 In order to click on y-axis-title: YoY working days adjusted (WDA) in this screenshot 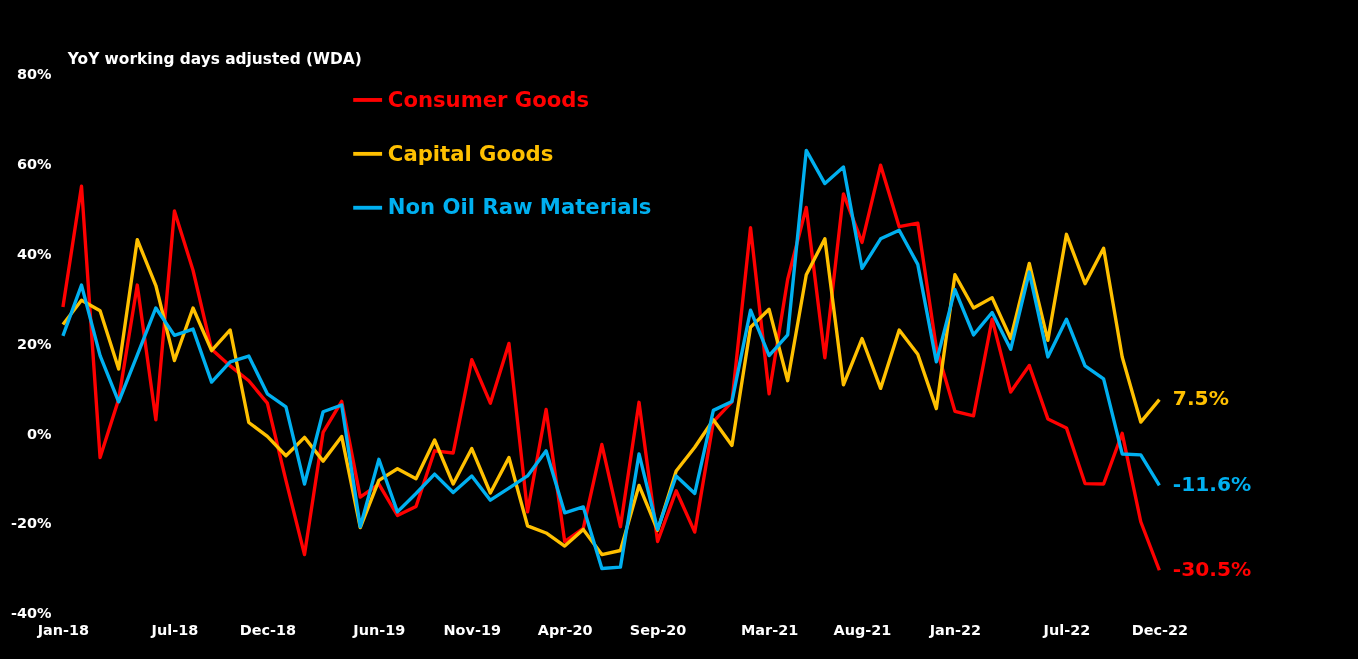, I will do `click(214, 58)`.